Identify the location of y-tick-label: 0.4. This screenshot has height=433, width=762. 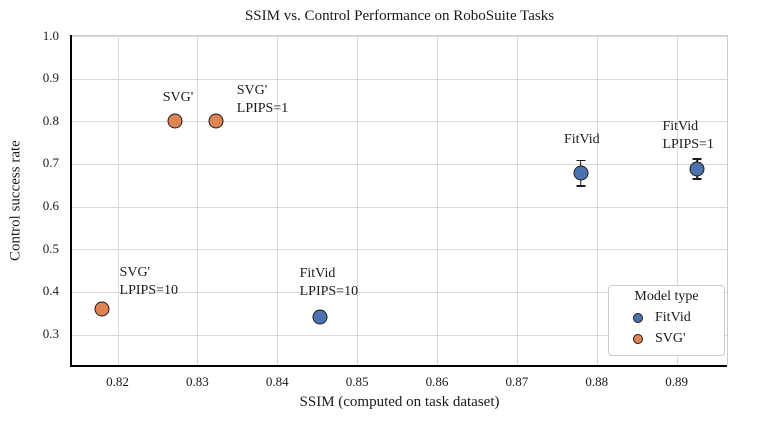
(50, 291).